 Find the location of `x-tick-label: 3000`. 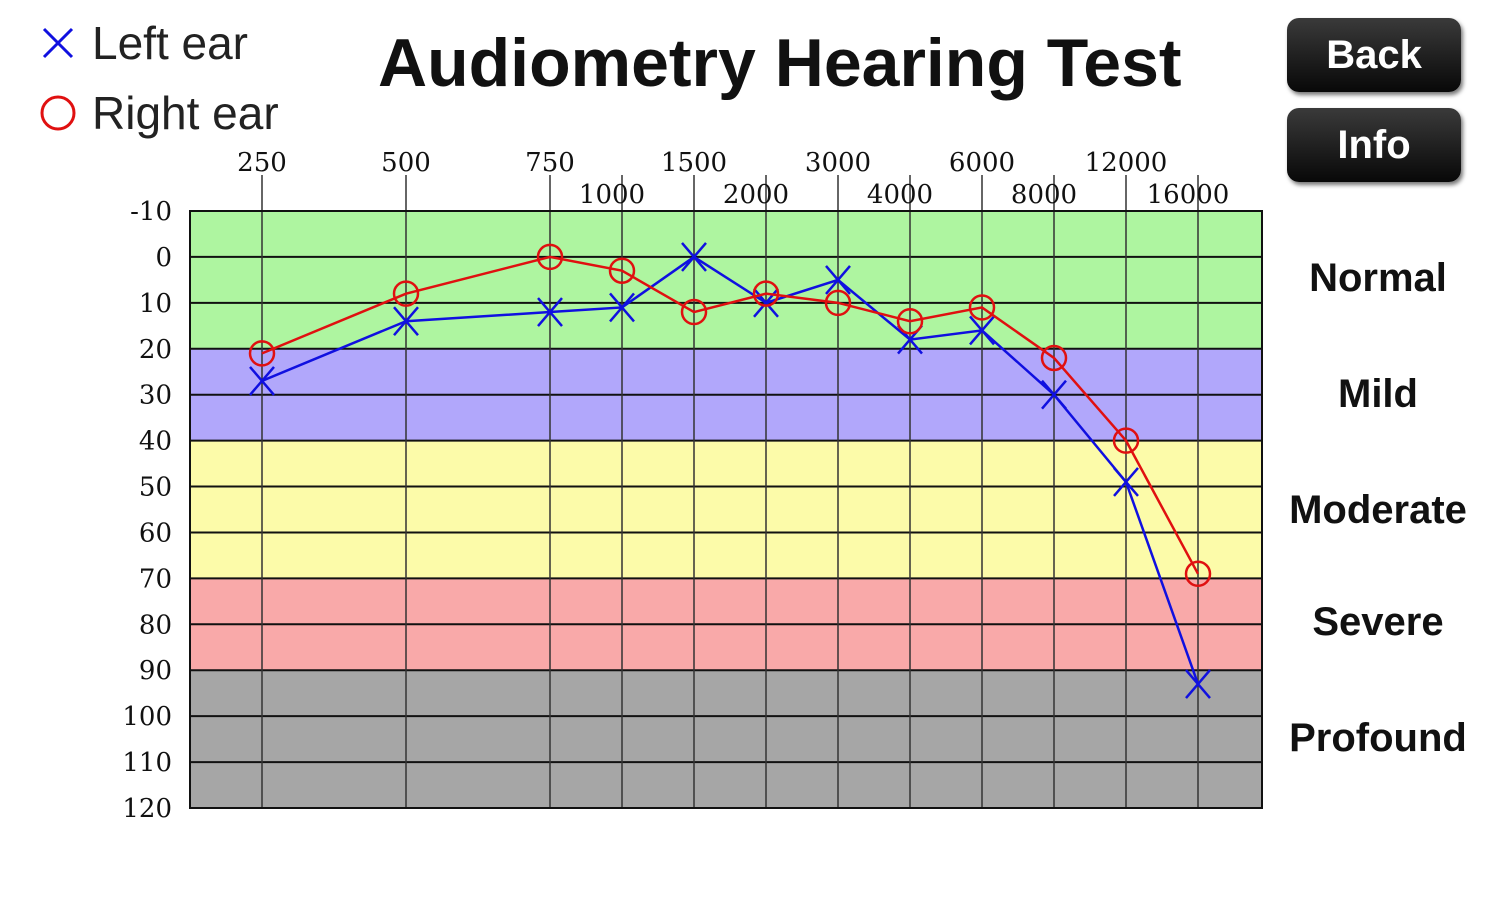

x-tick-label: 3000 is located at coordinates (838, 163).